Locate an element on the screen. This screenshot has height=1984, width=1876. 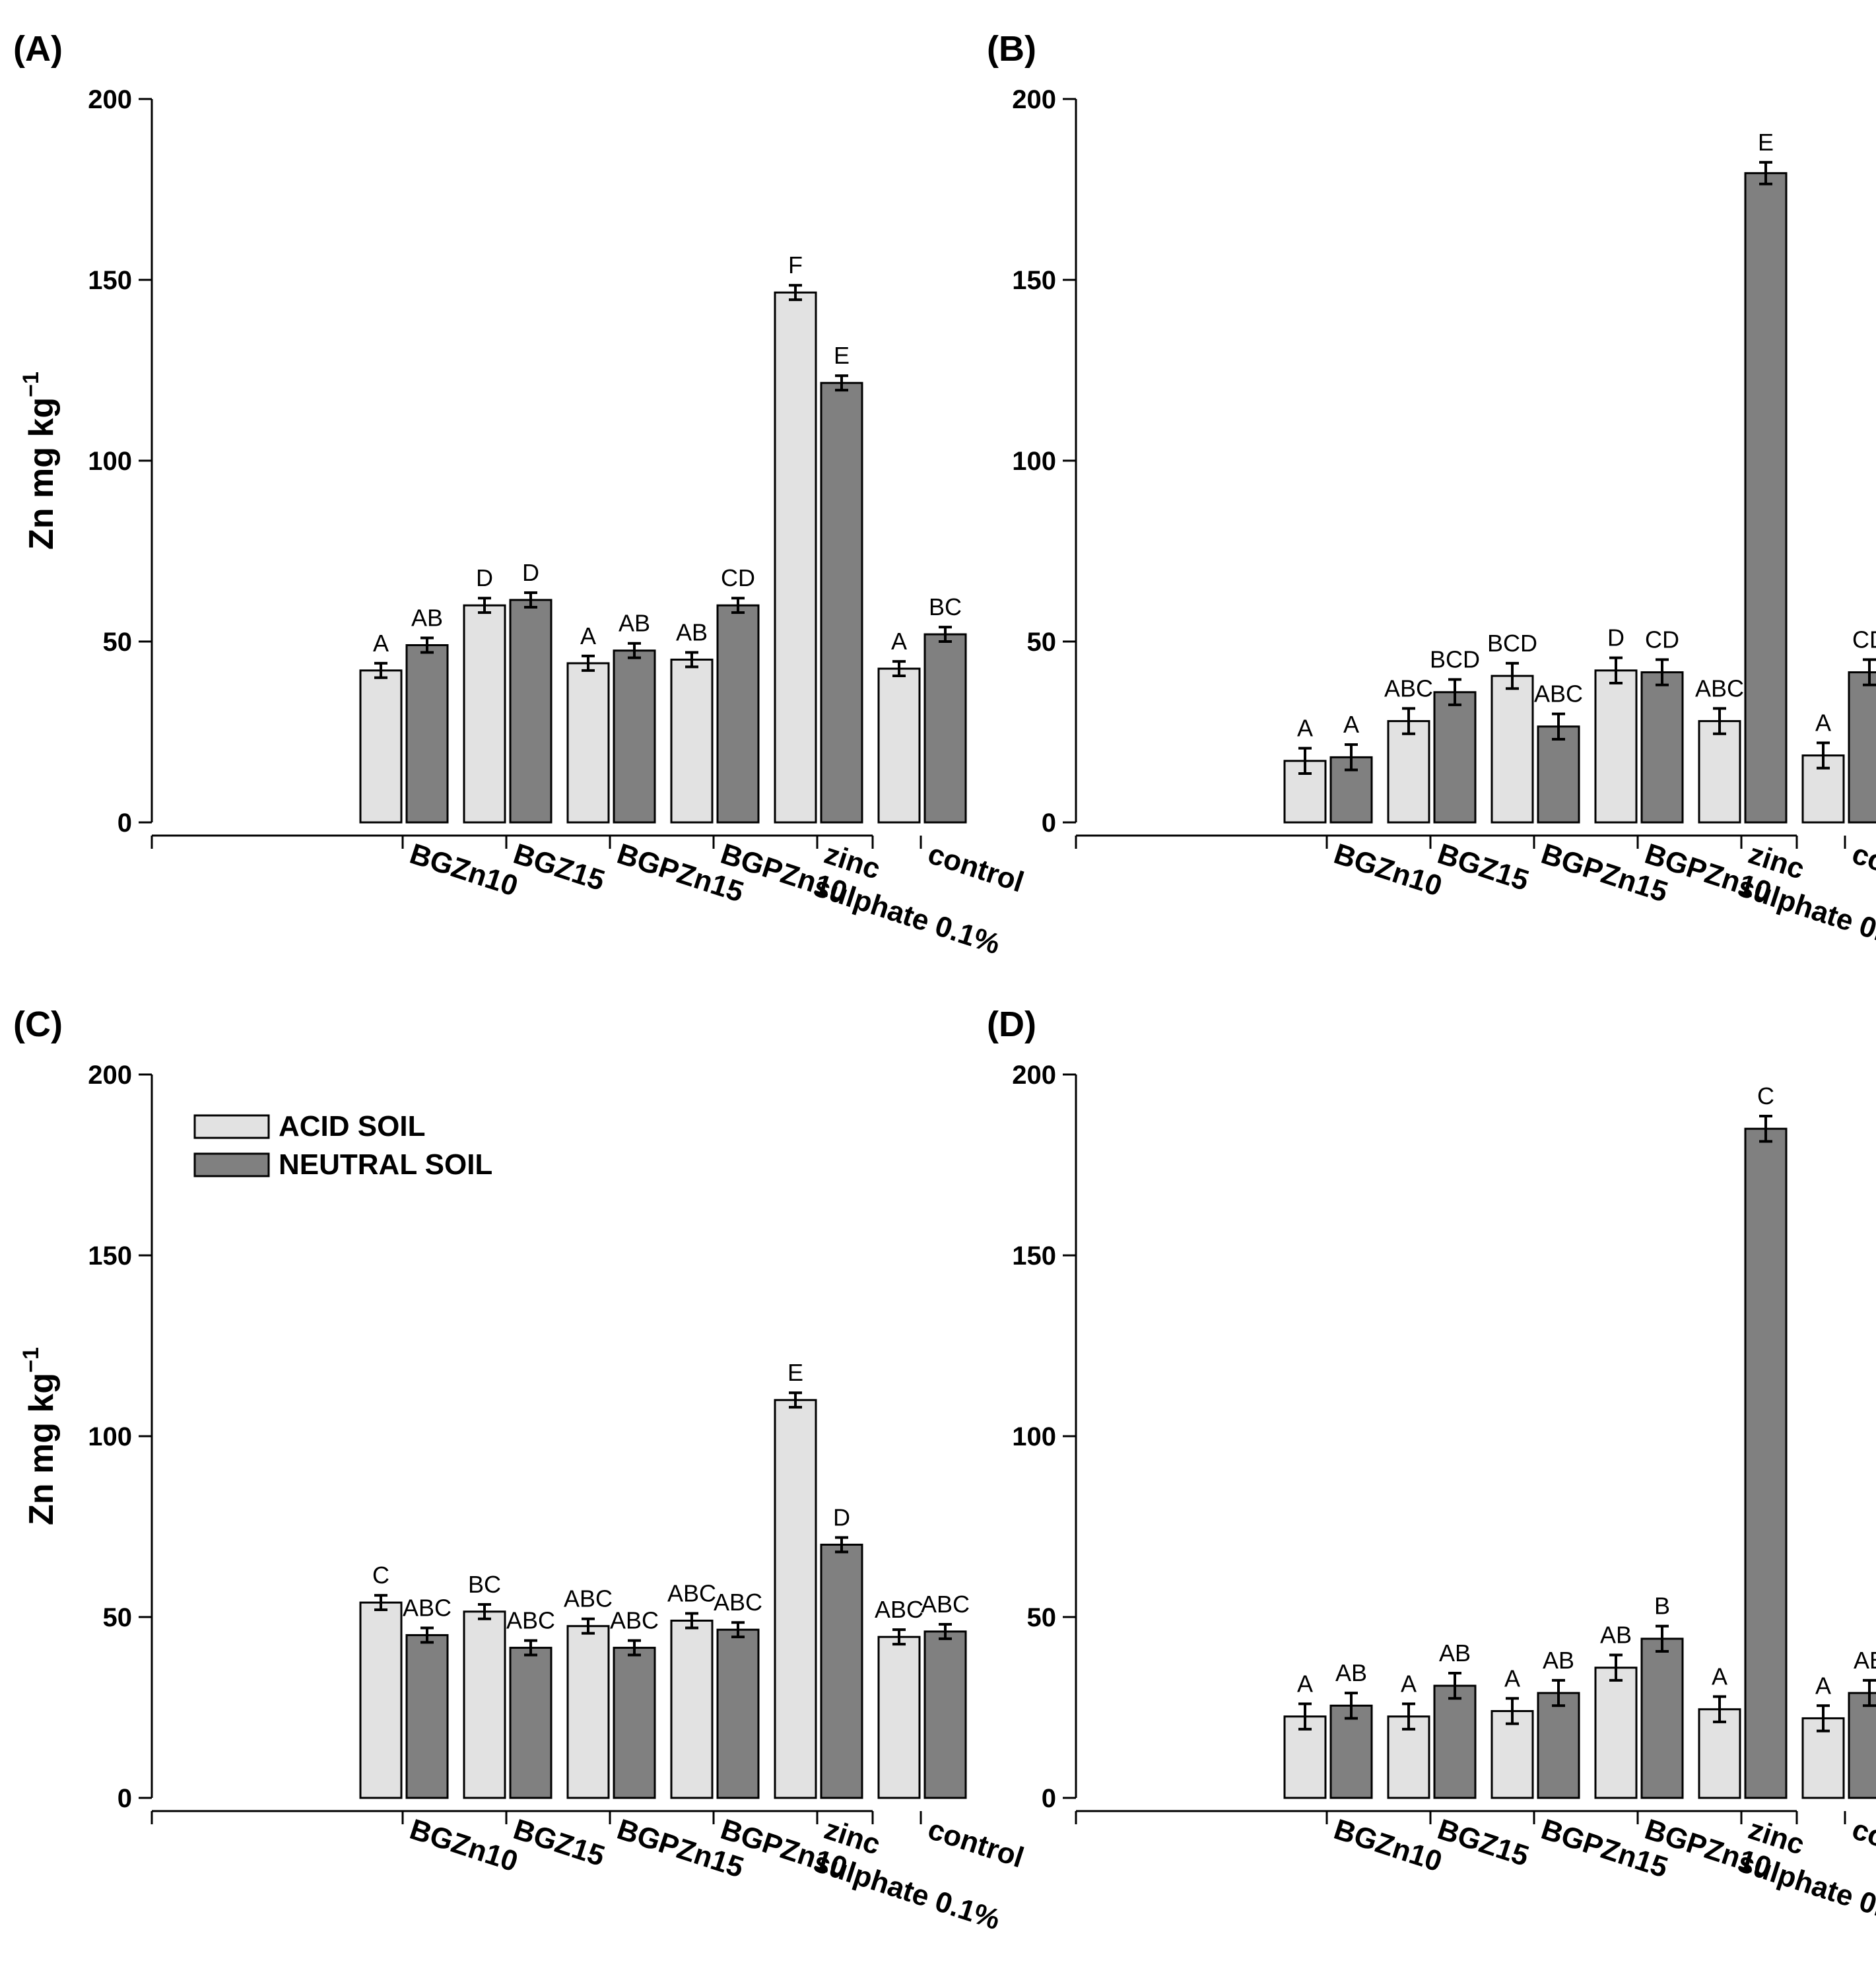
y-axis-title: Zn mg kg−1 is located at coordinates (39, 461).